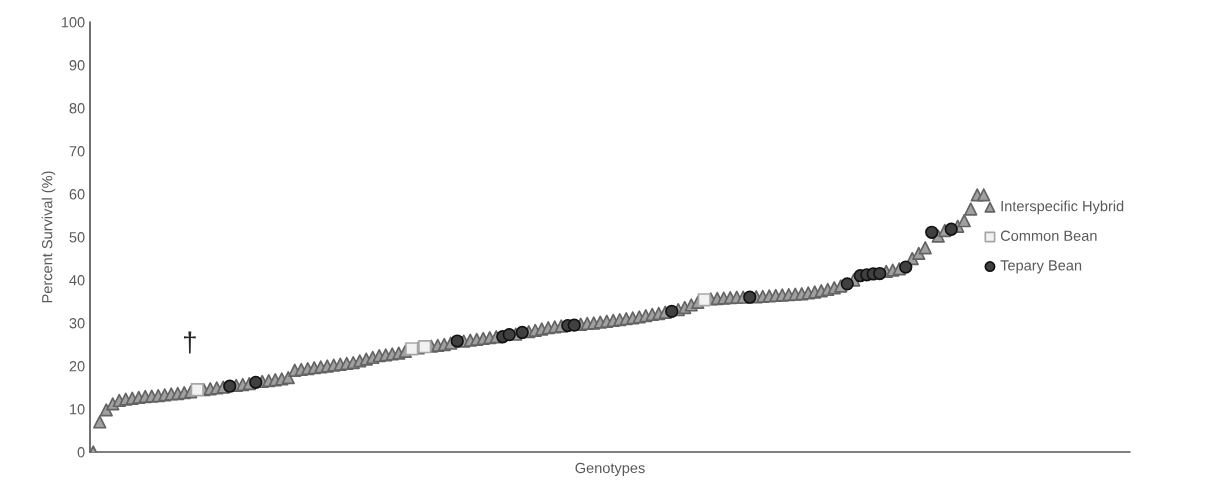 The image size is (1209, 489). Describe the element at coordinates (77, 108) in the screenshot. I see `y-tick-label: 80` at that location.